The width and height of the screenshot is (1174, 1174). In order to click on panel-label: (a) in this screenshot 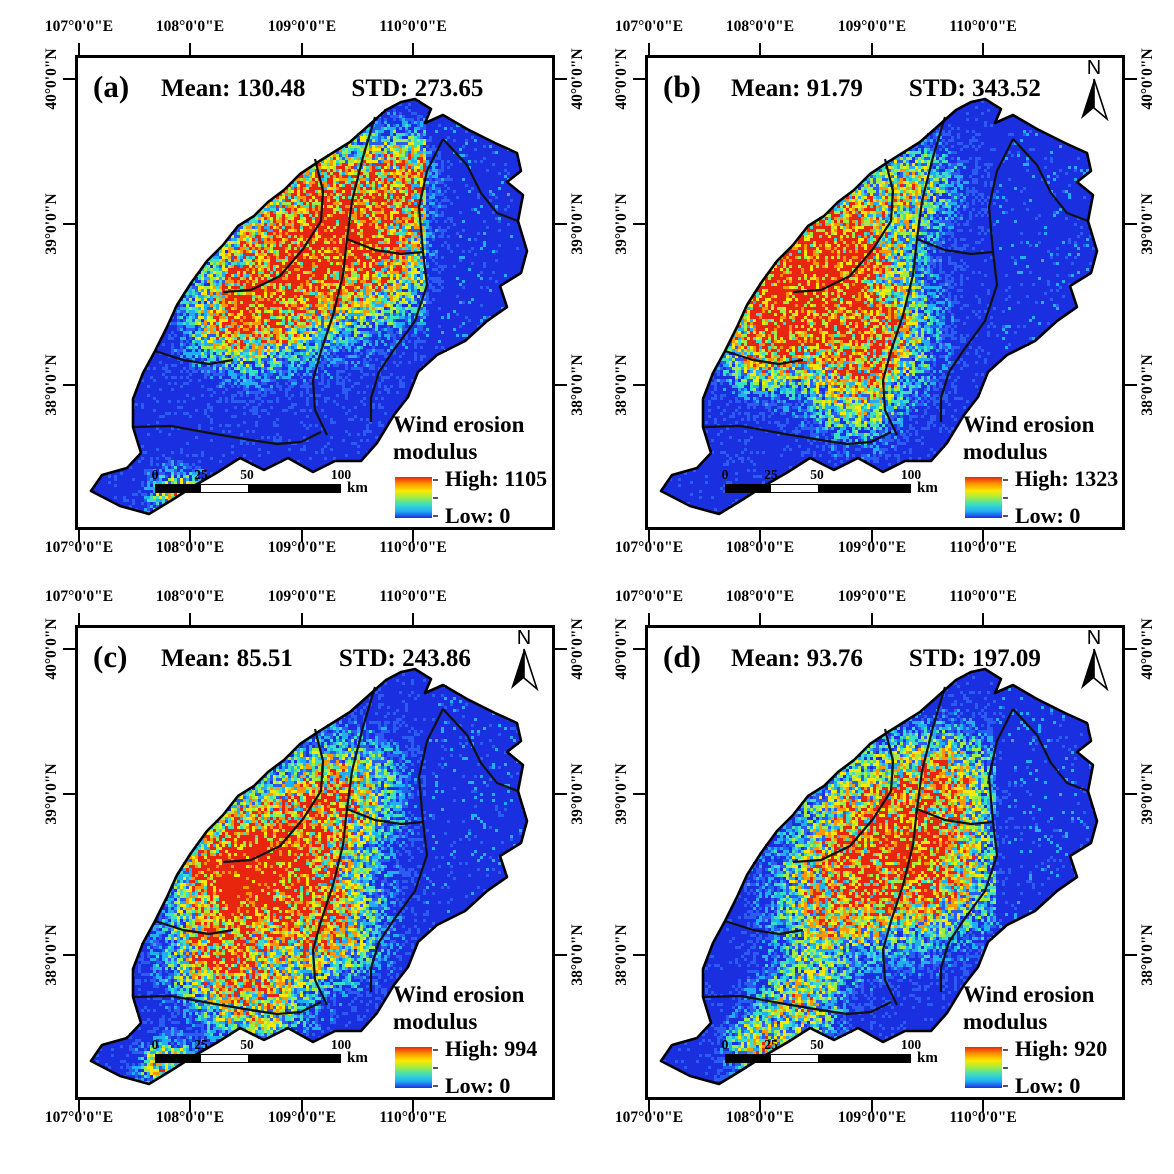, I will do `click(111, 86)`.